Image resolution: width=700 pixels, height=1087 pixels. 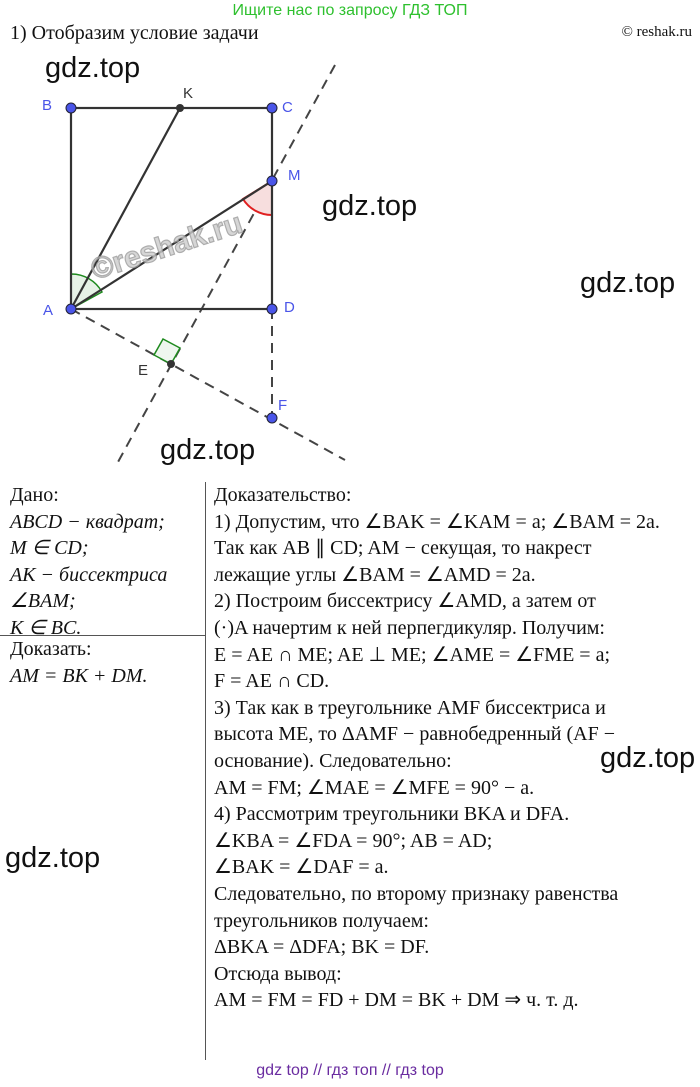 I want to click on label-a: A, so click(x=48, y=310).